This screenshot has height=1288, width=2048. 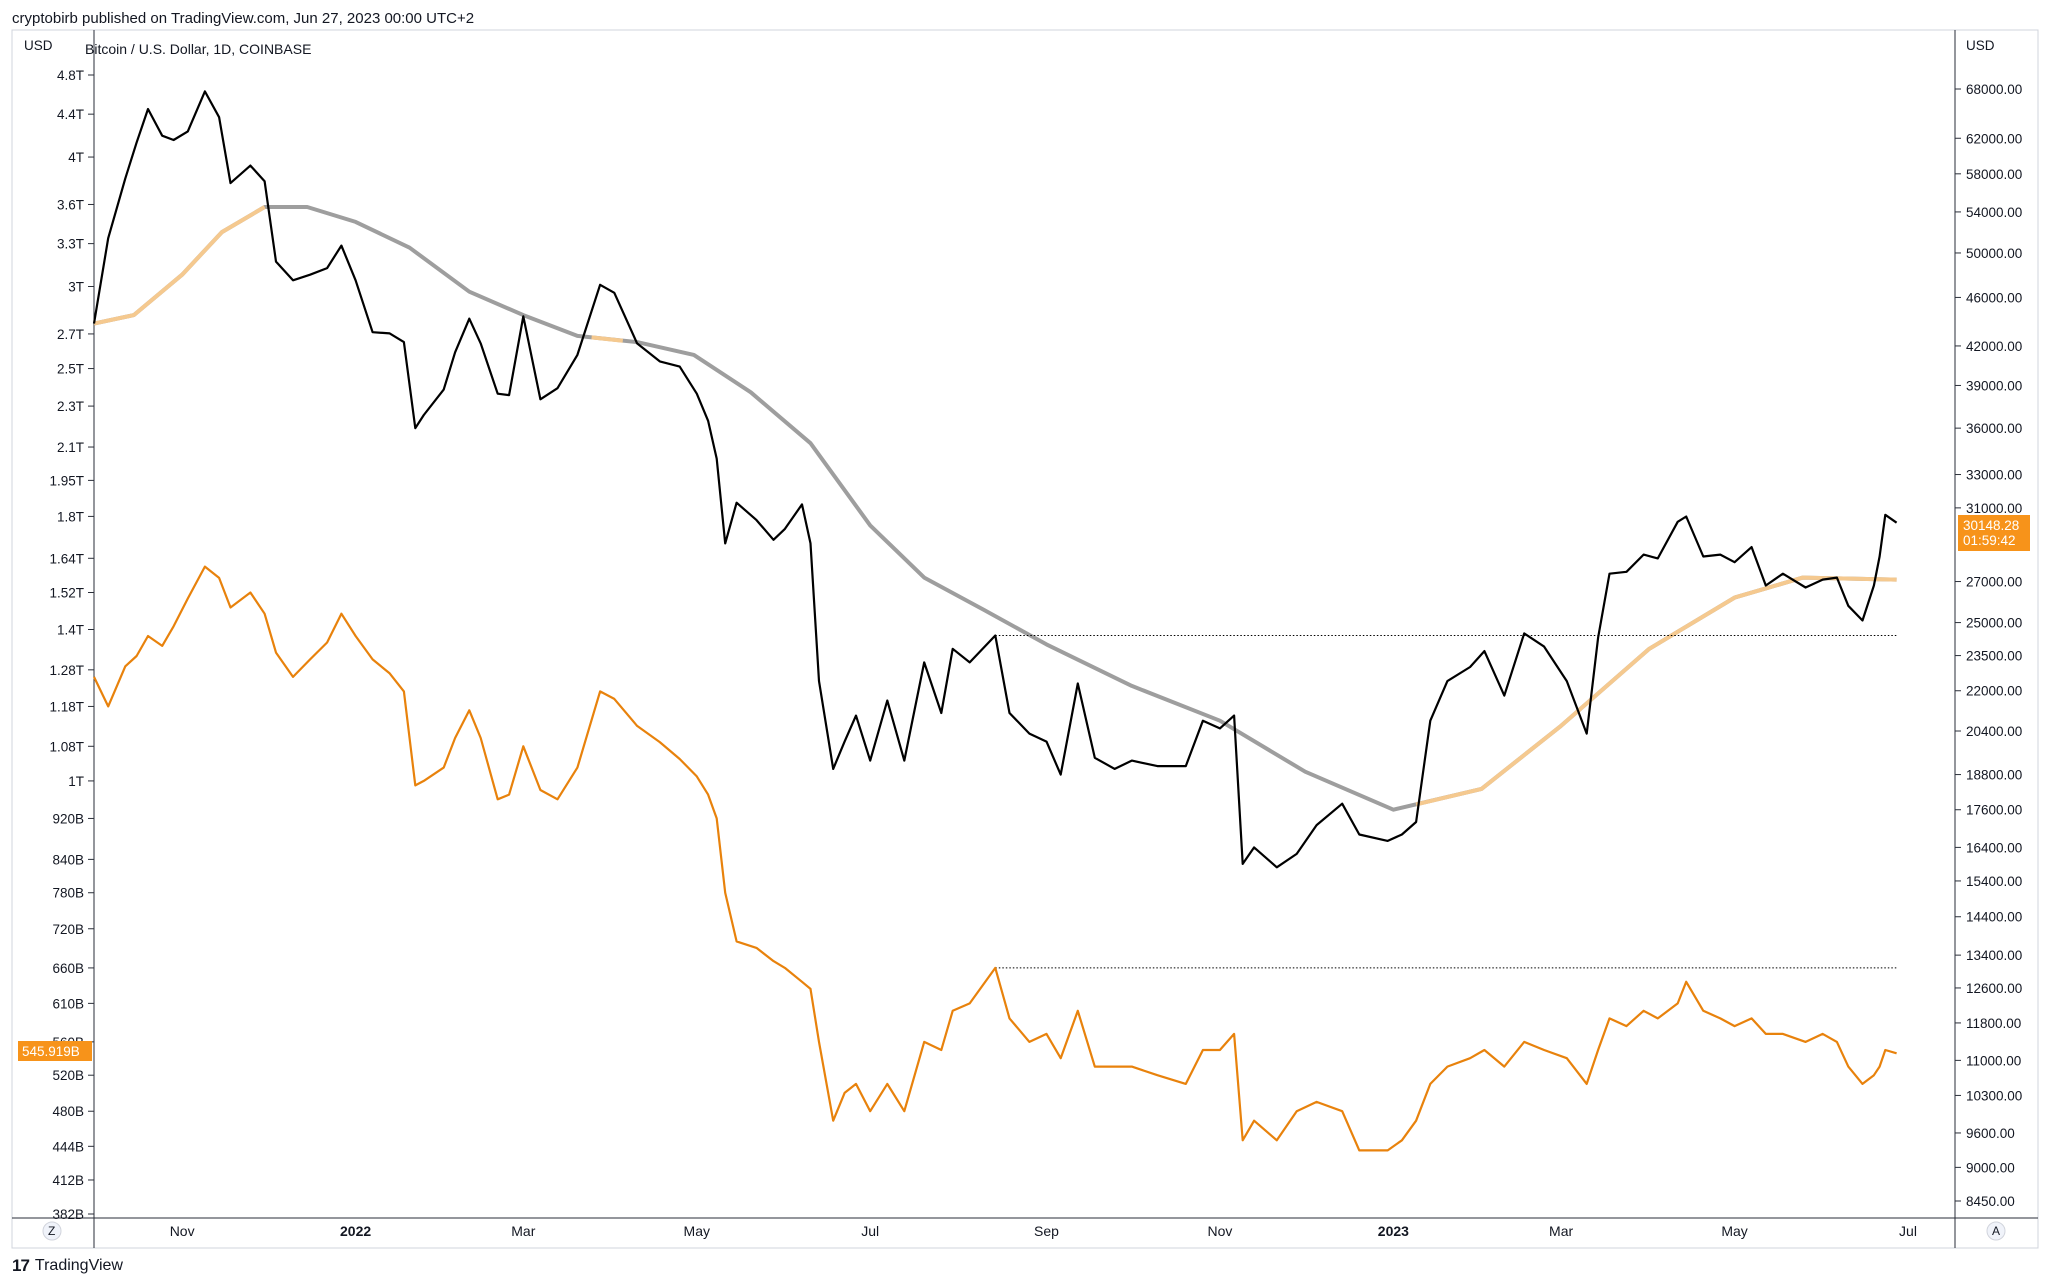 I want to click on left-axis-tick-label: 3T, so click(x=76, y=287).